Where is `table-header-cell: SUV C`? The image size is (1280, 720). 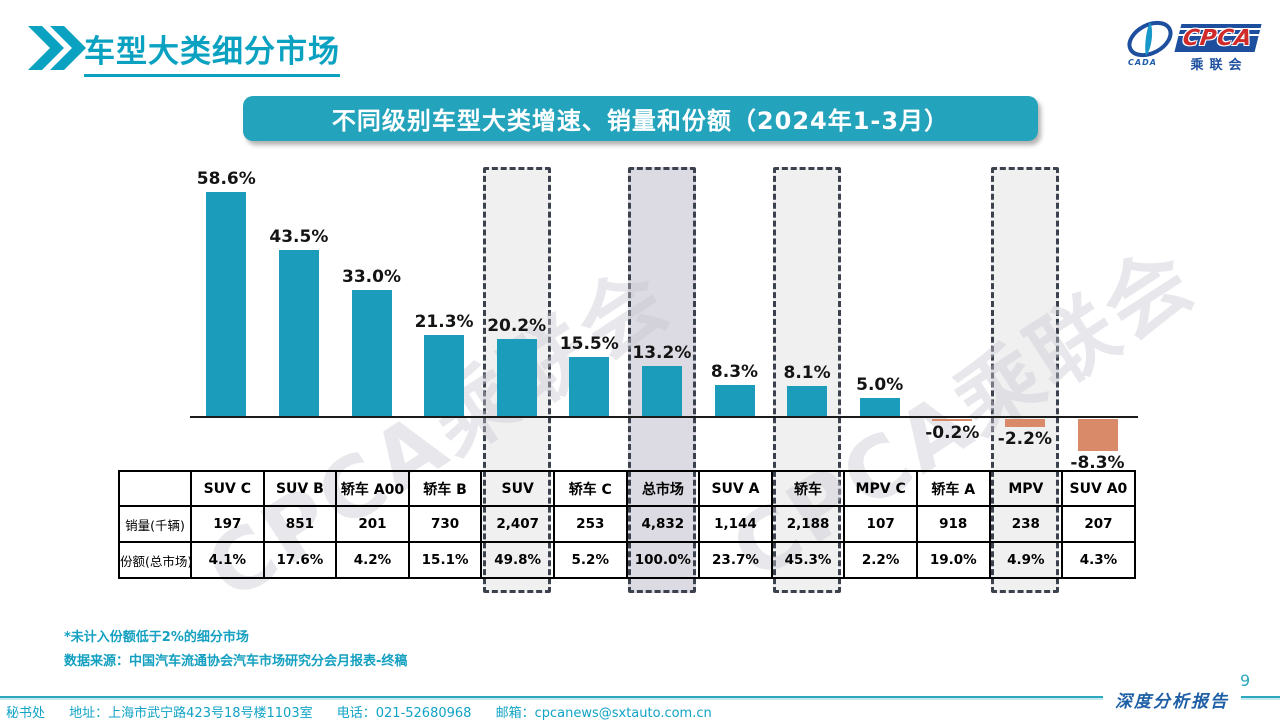 table-header-cell: SUV C is located at coordinates (227, 488).